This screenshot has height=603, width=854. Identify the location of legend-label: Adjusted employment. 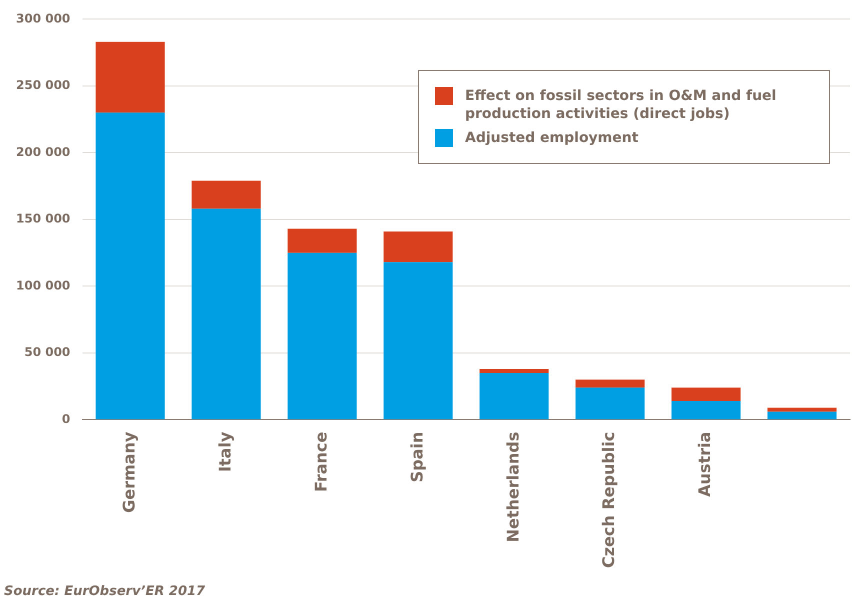
(551, 138).